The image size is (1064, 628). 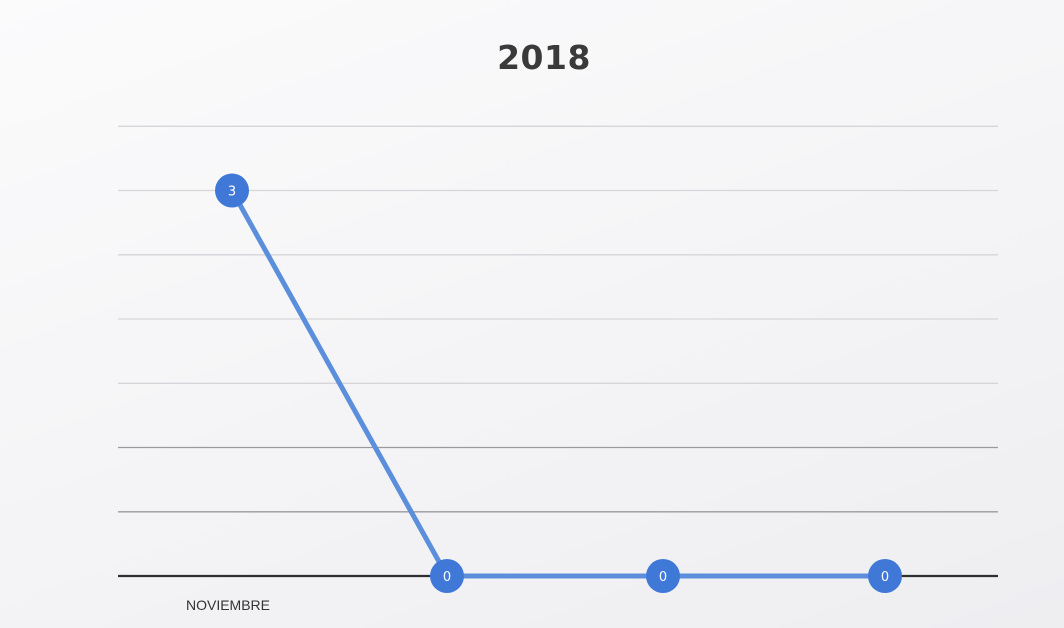 I want to click on x-tick-label: NOVIEMBRE, so click(x=228, y=605).